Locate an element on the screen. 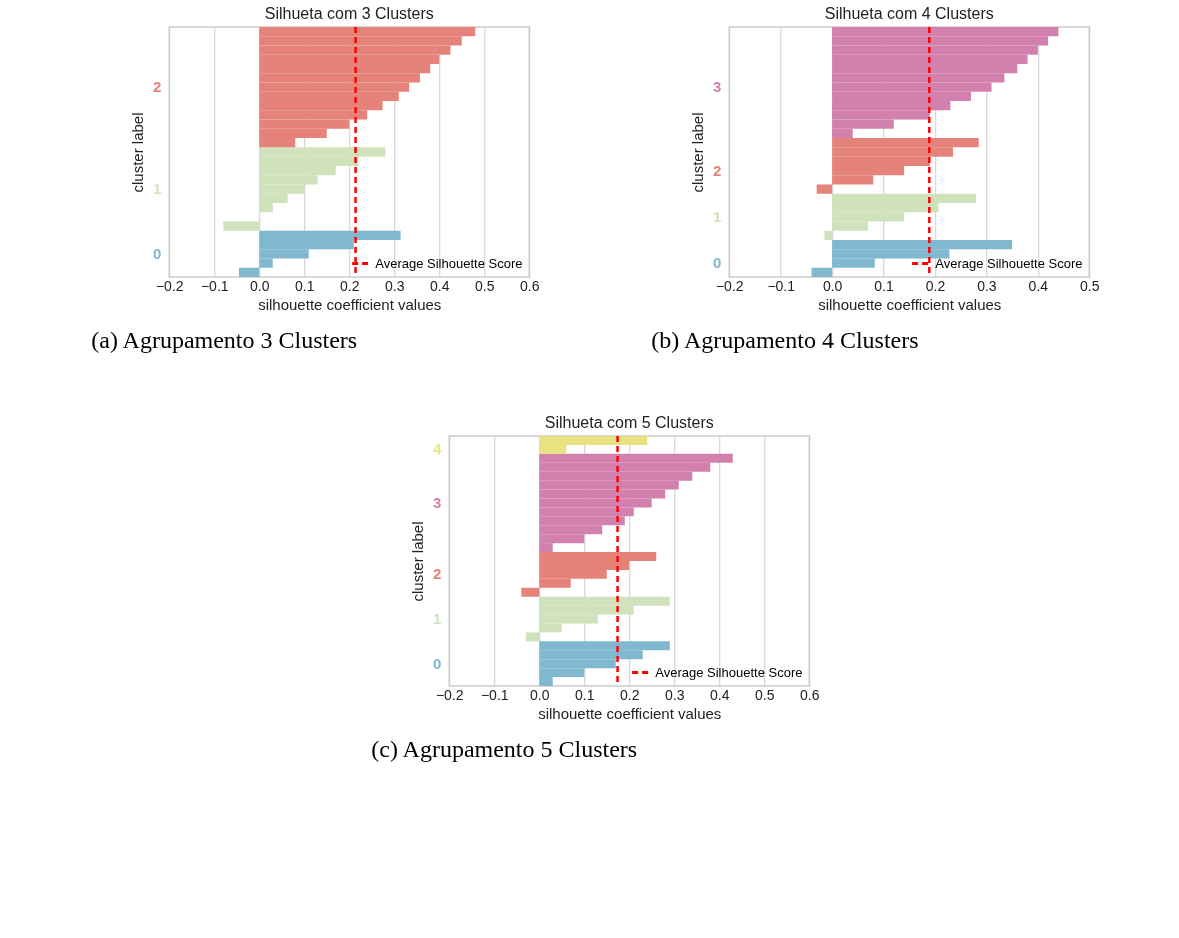  chart-title: Silhueta com 4 Clusters is located at coordinates (909, 13).